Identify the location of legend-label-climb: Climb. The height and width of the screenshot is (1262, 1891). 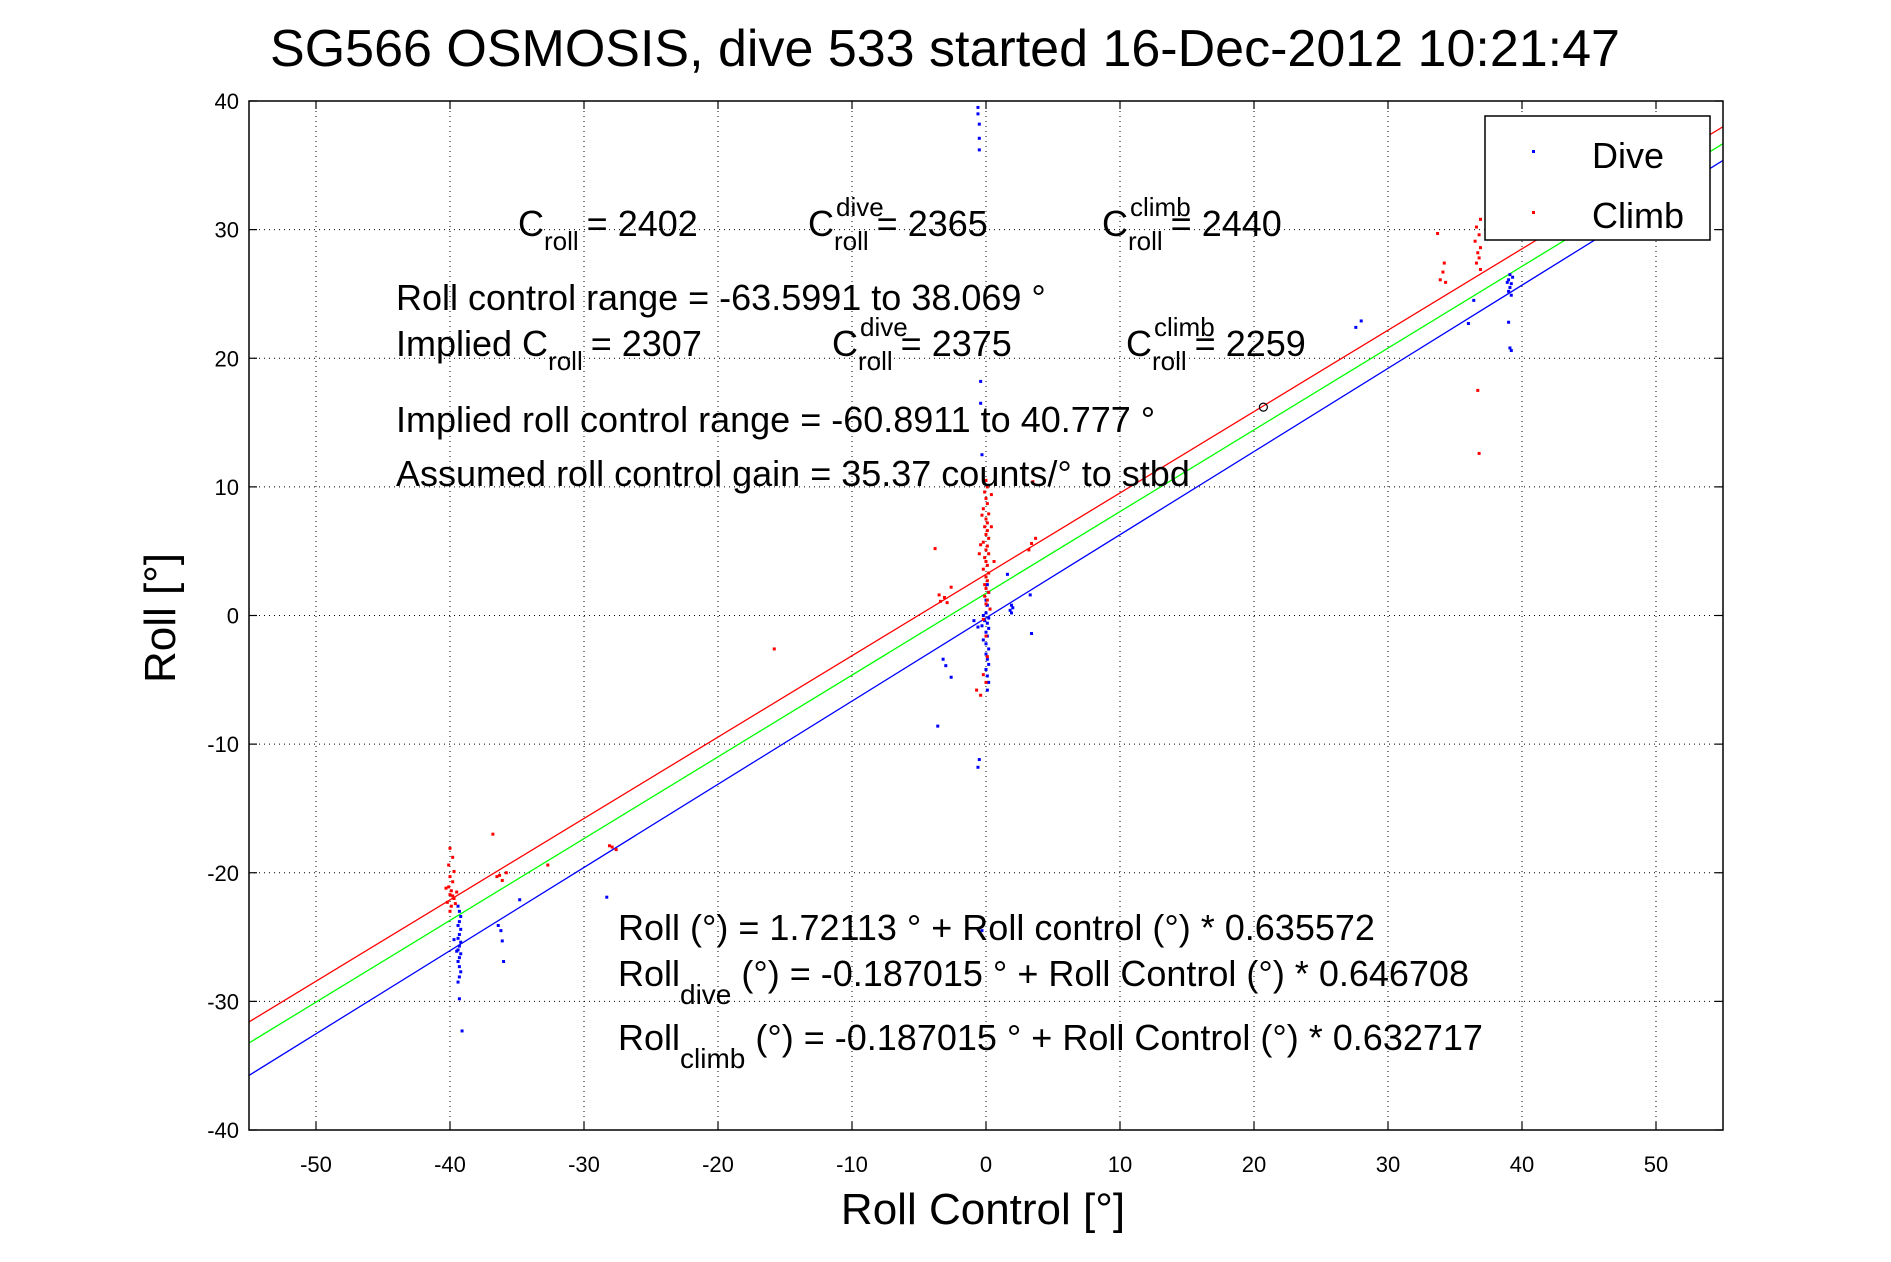
(1638, 215).